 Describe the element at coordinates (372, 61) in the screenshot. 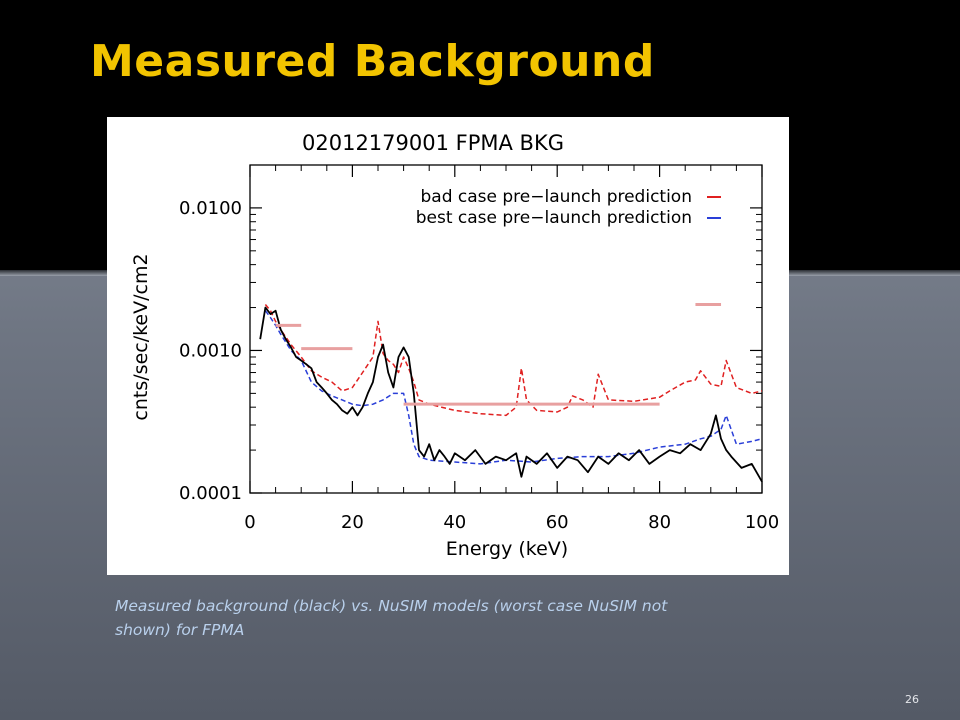

I see `slide-title: Measured Background` at that location.